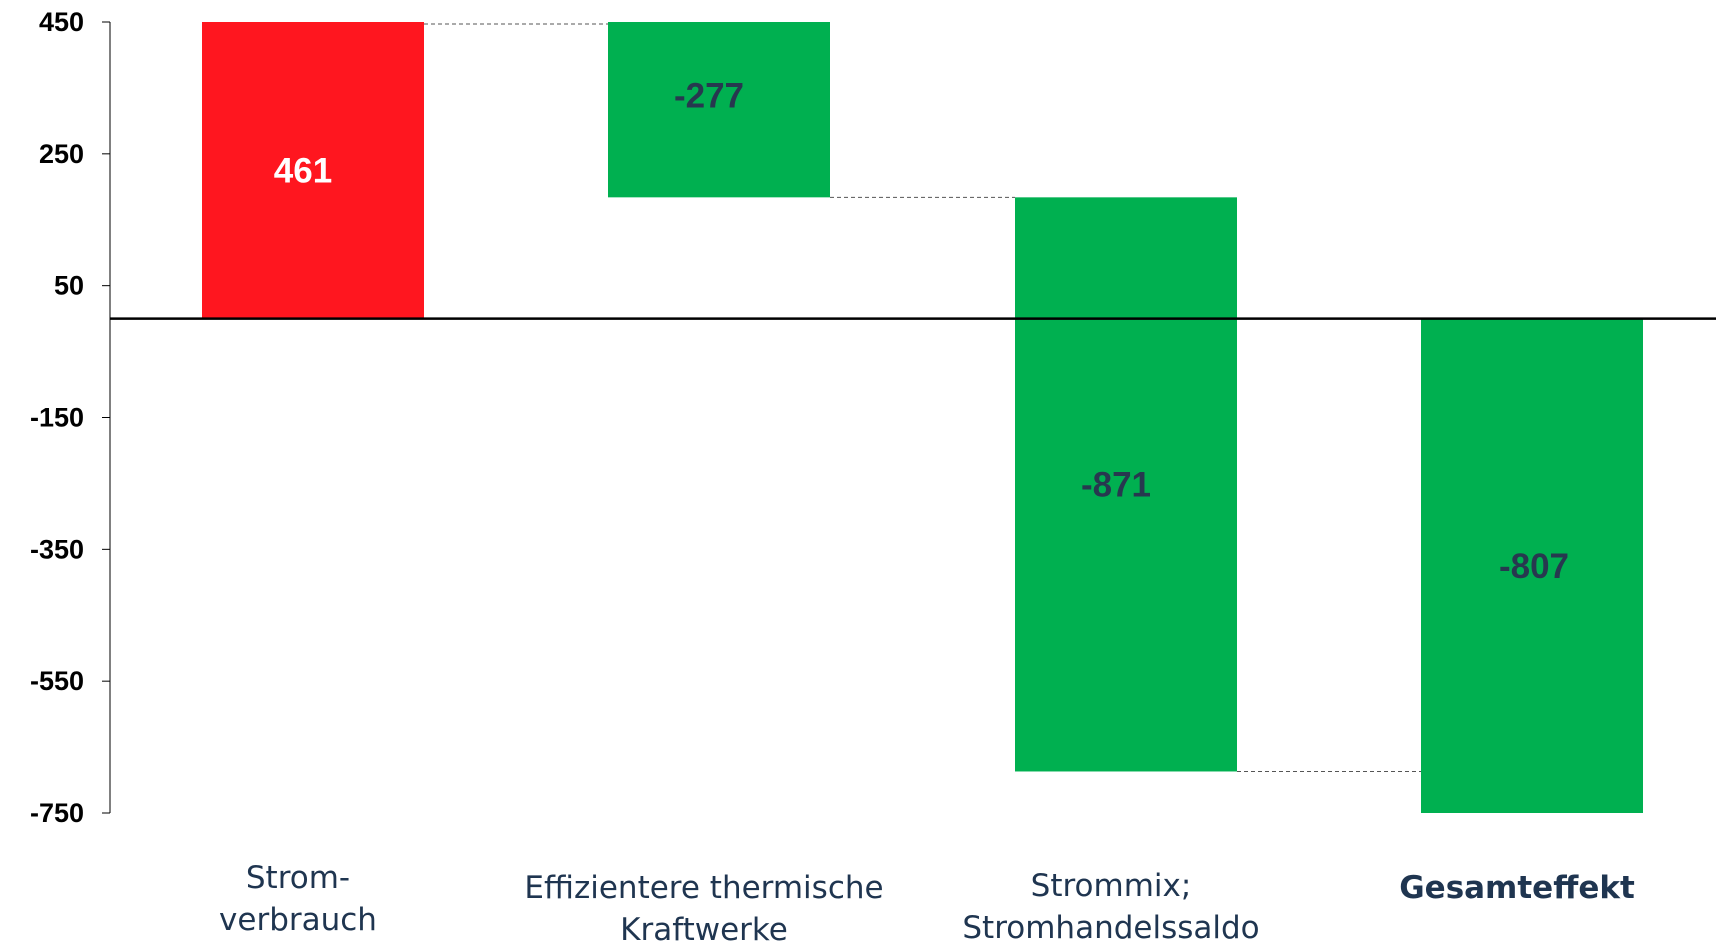  I want to click on data-label: -807, so click(1534, 566).